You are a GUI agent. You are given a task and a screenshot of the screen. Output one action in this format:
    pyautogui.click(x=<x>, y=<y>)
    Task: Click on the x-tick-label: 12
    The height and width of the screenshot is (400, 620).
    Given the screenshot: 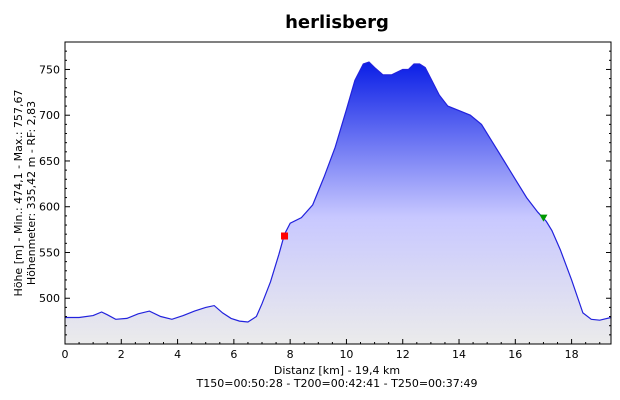 What is the action you would take?
    pyautogui.click(x=403, y=354)
    